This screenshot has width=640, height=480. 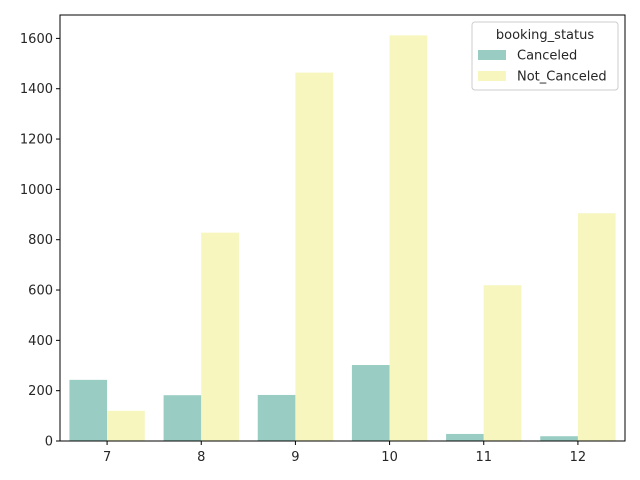 What do you see at coordinates (49, 442) in the screenshot?
I see `y-tick-label: 0` at bounding box center [49, 442].